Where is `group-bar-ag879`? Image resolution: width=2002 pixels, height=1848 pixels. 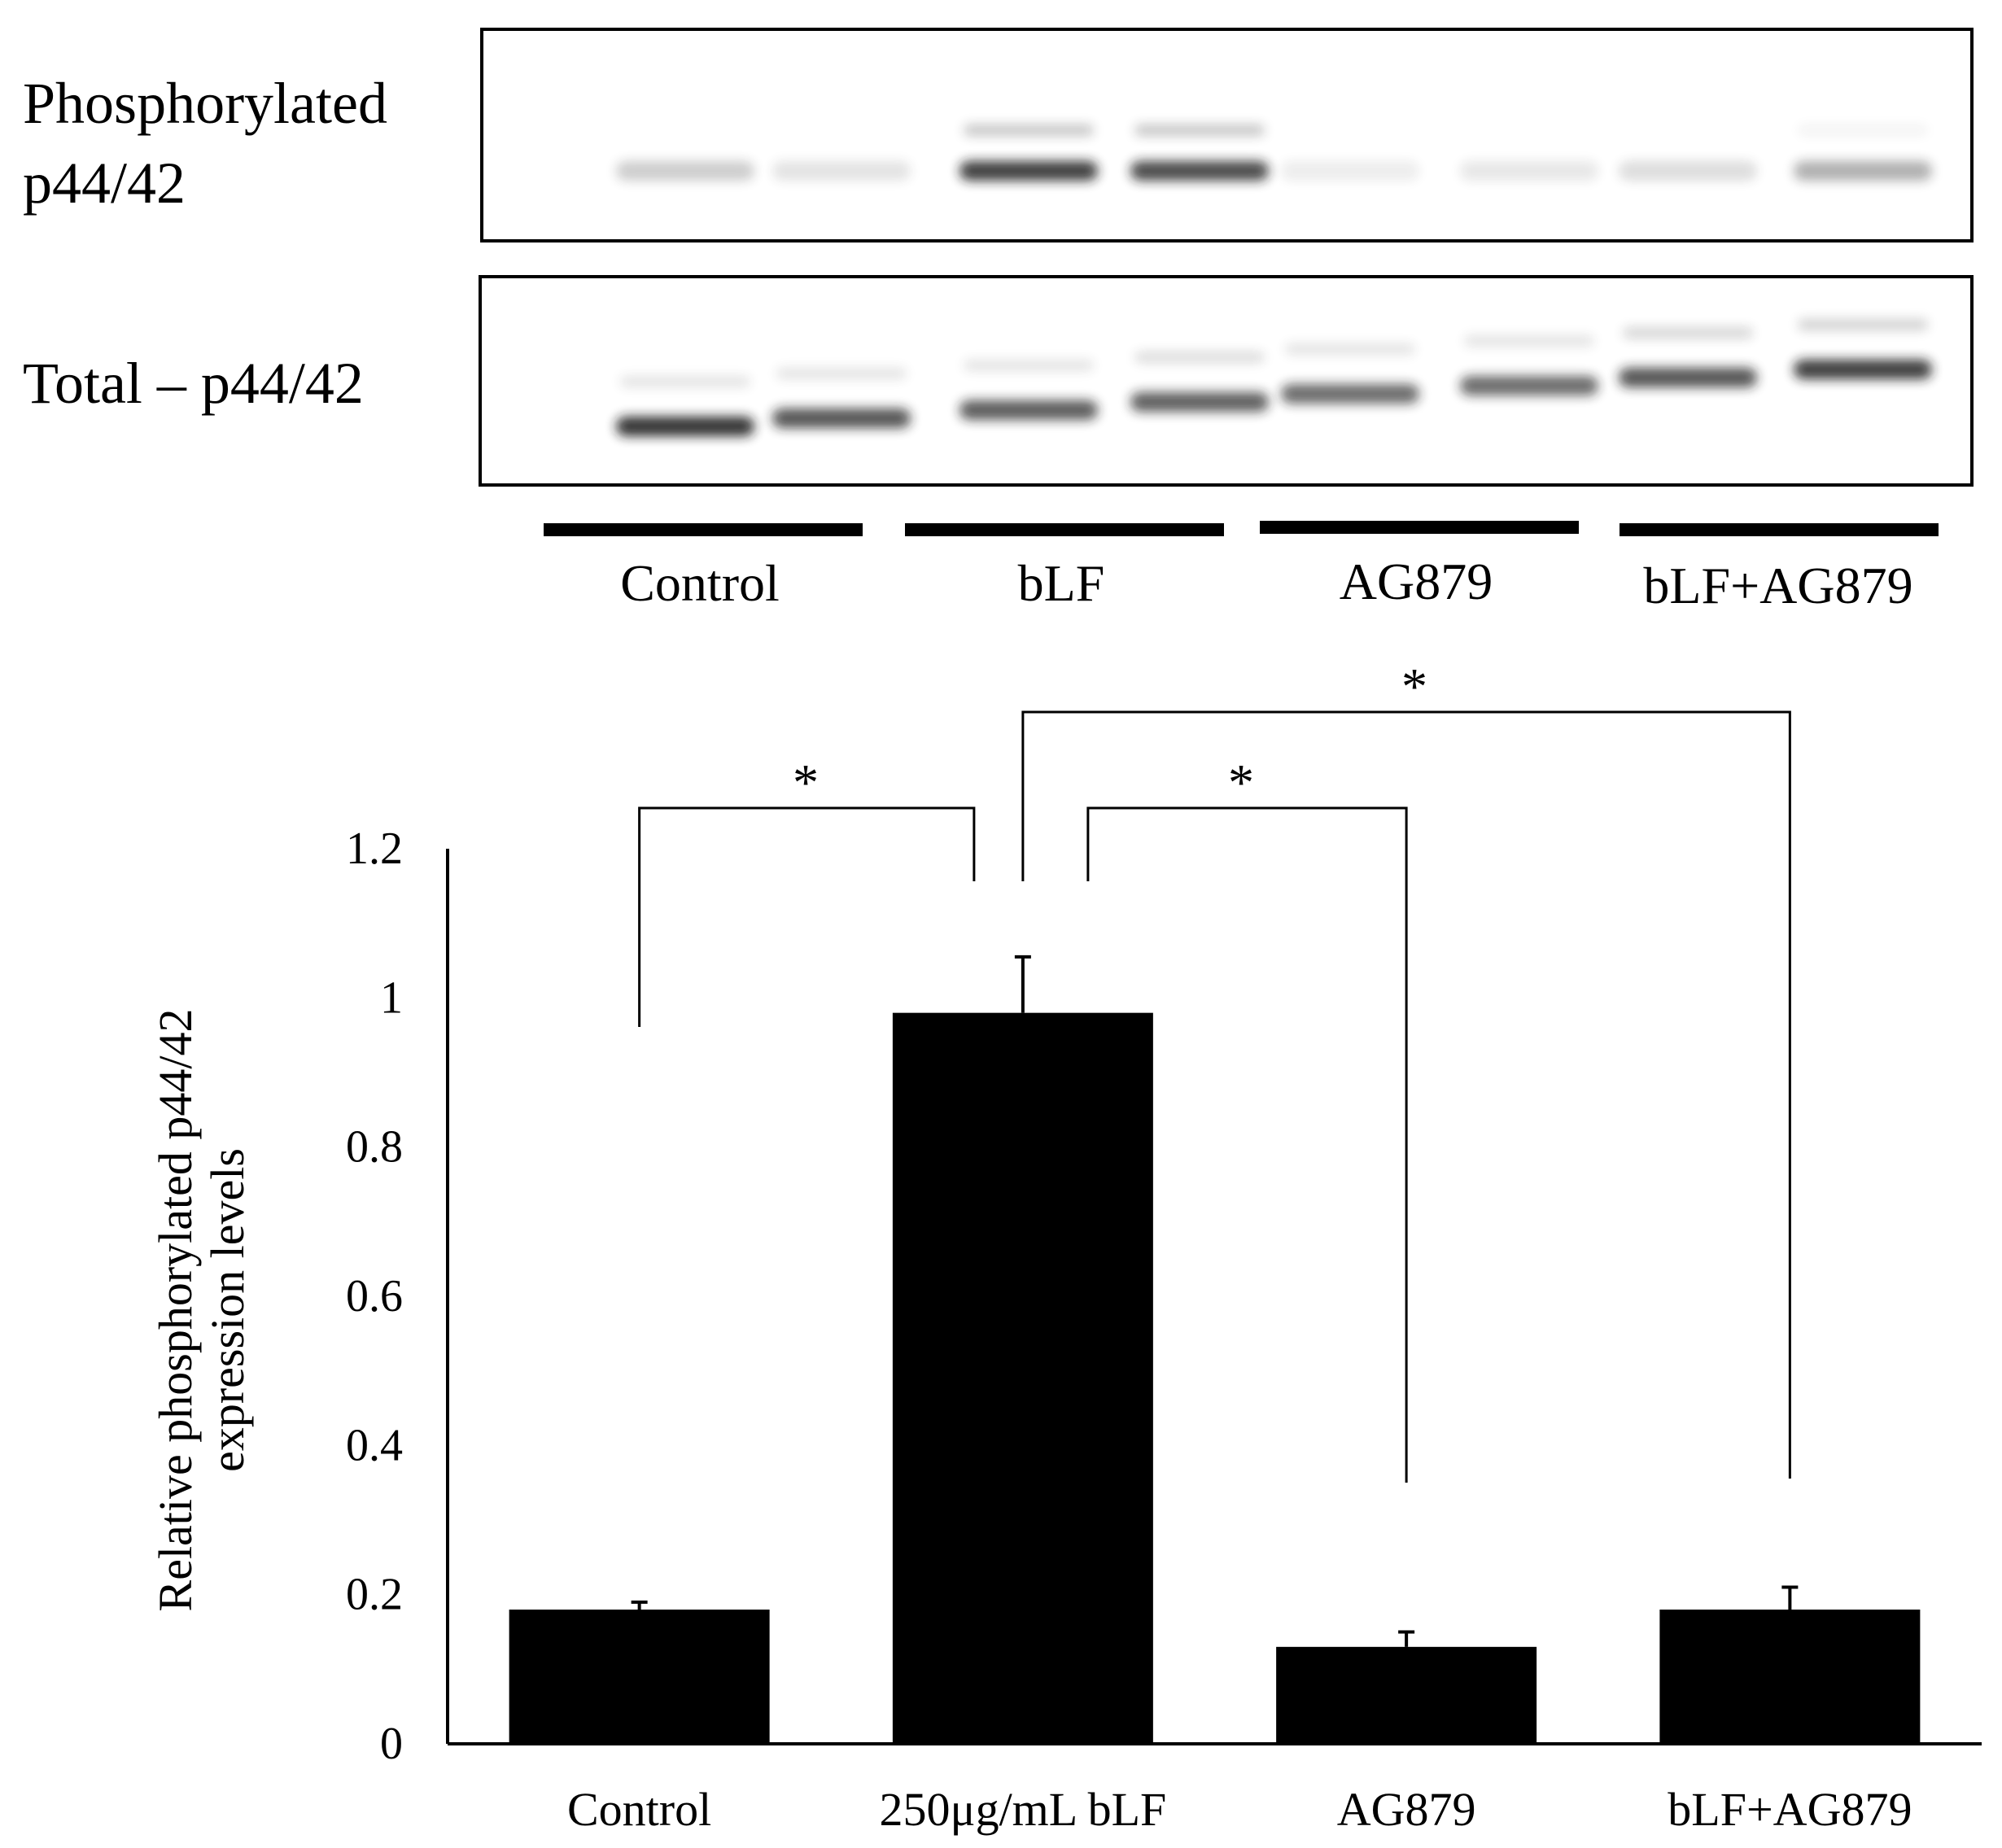
group-bar-ag879 is located at coordinates (1419, 527).